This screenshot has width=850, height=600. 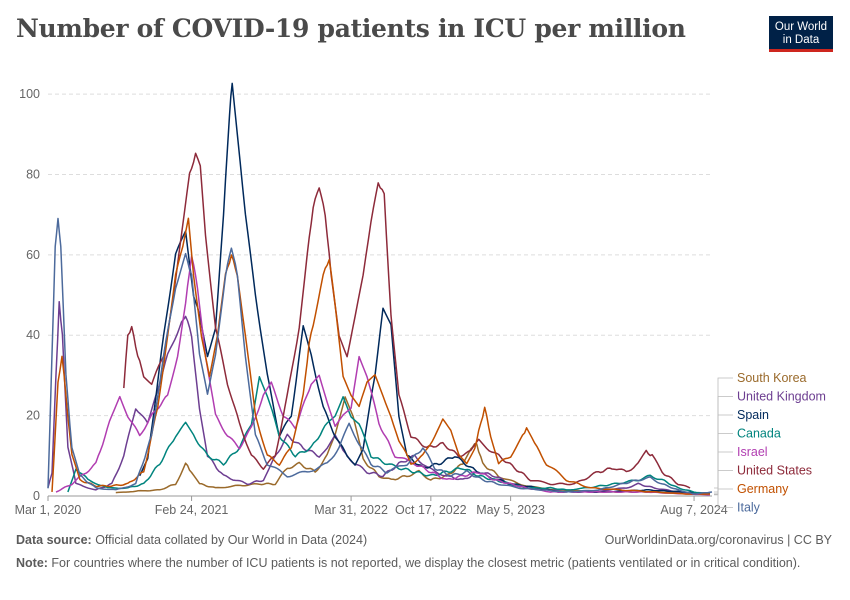 What do you see at coordinates (753, 415) in the screenshot?
I see `legend-label-spain: Spain` at bounding box center [753, 415].